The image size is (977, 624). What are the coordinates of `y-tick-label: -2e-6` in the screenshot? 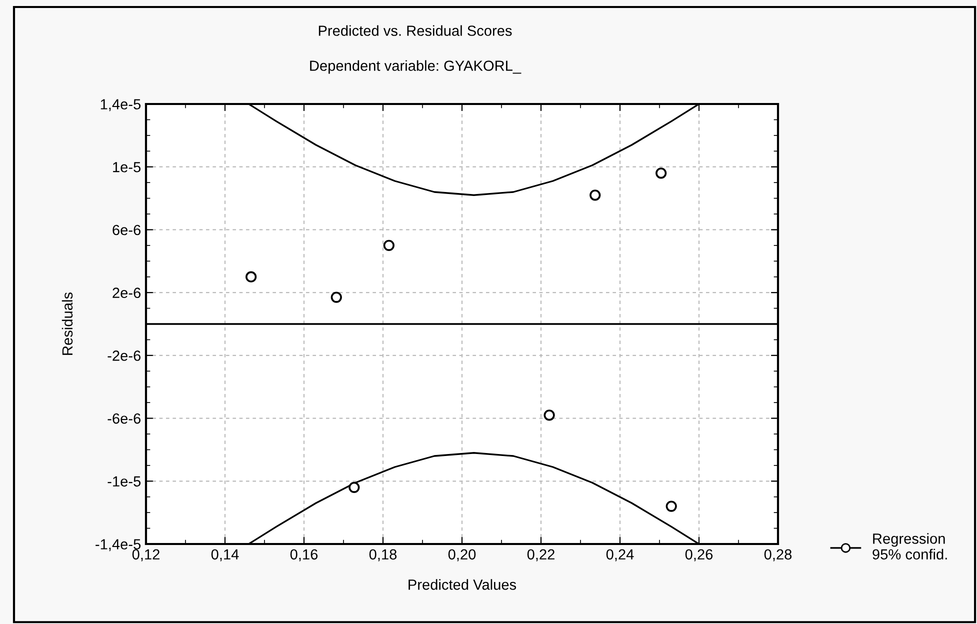 It's located at (124, 355).